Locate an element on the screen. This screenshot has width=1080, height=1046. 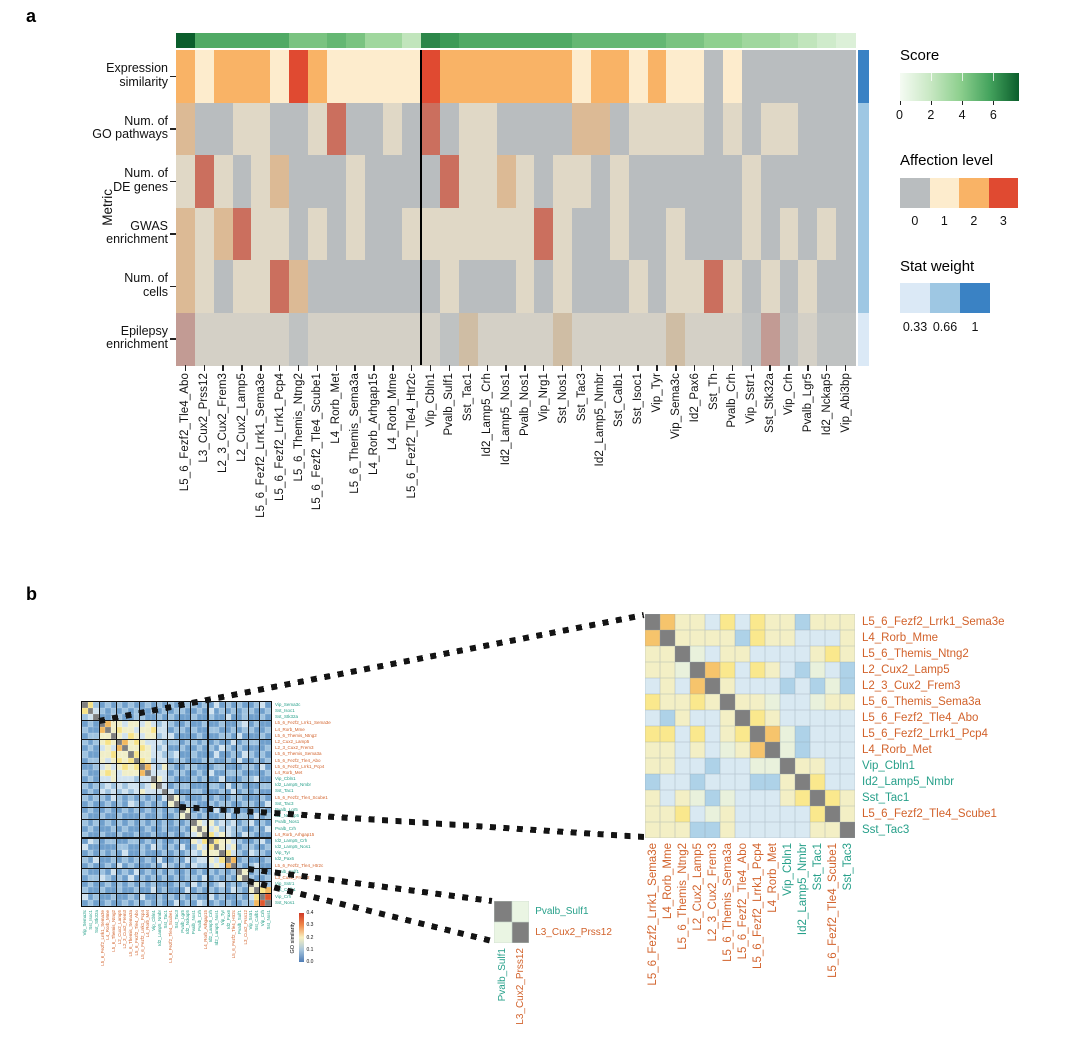
inset-col-label-wrap: L3_Cux2_Prss12 is located at coordinates (520, 986).